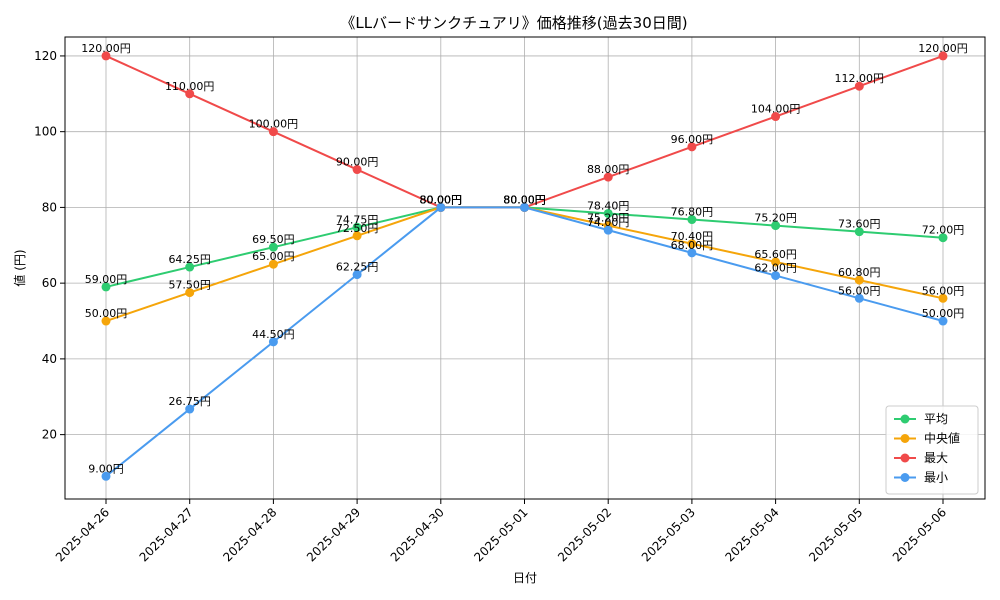 The height and width of the screenshot is (600, 1000). I want to click on data-label: 65.00円, so click(273, 256).